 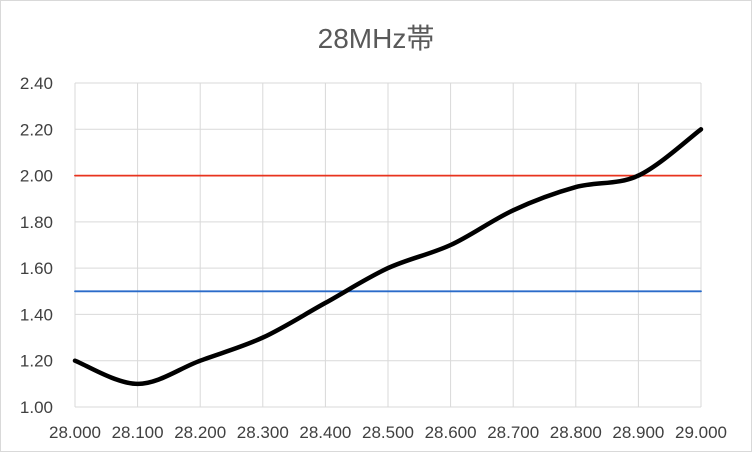 What do you see at coordinates (36, 176) in the screenshot?
I see `y-tick-label: 2.00` at bounding box center [36, 176].